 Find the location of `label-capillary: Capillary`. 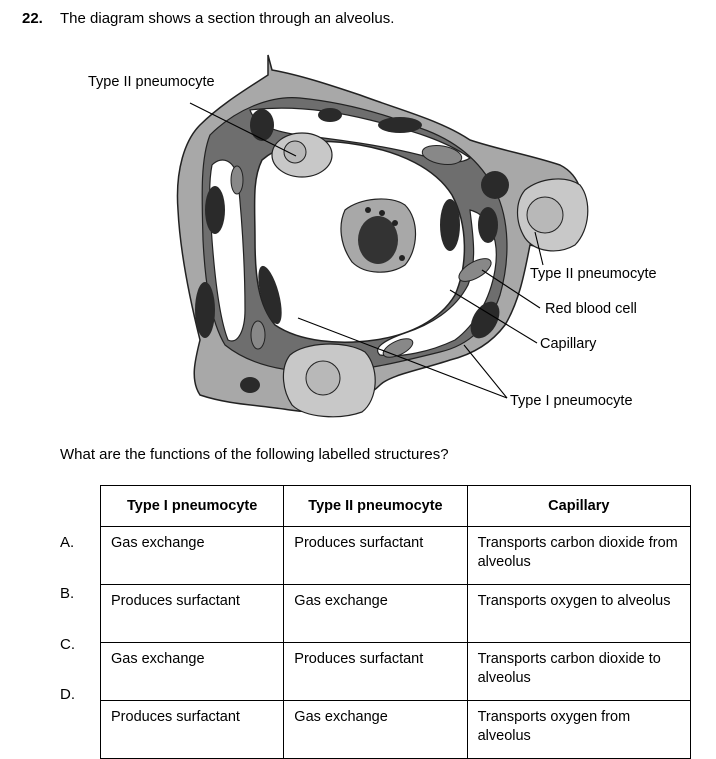

label-capillary: Capillary is located at coordinates (568, 344).